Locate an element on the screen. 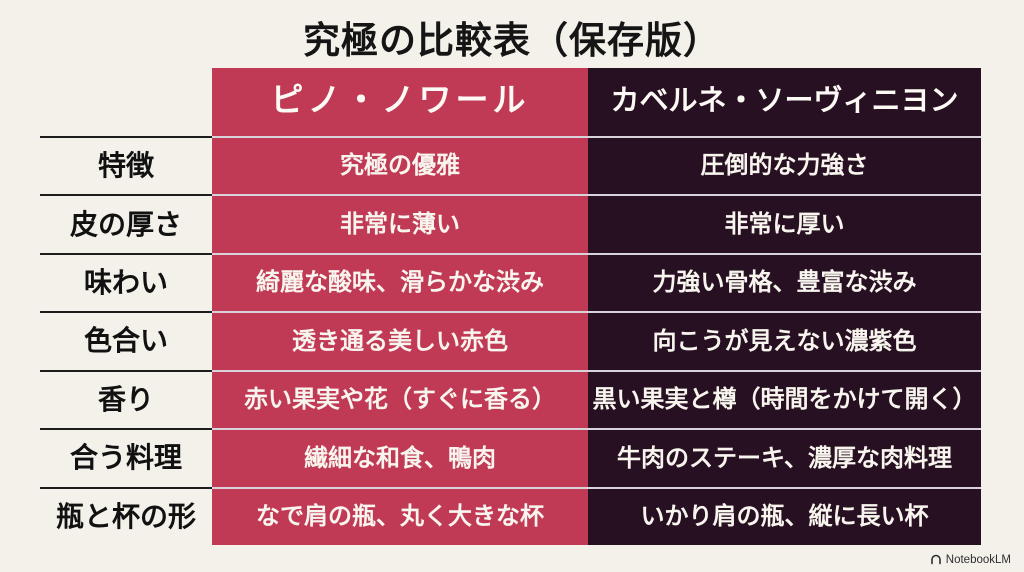 This screenshot has height=572, width=1024. table-cell-pinot-color: 透き通る美しい赤色 is located at coordinates (400, 340).